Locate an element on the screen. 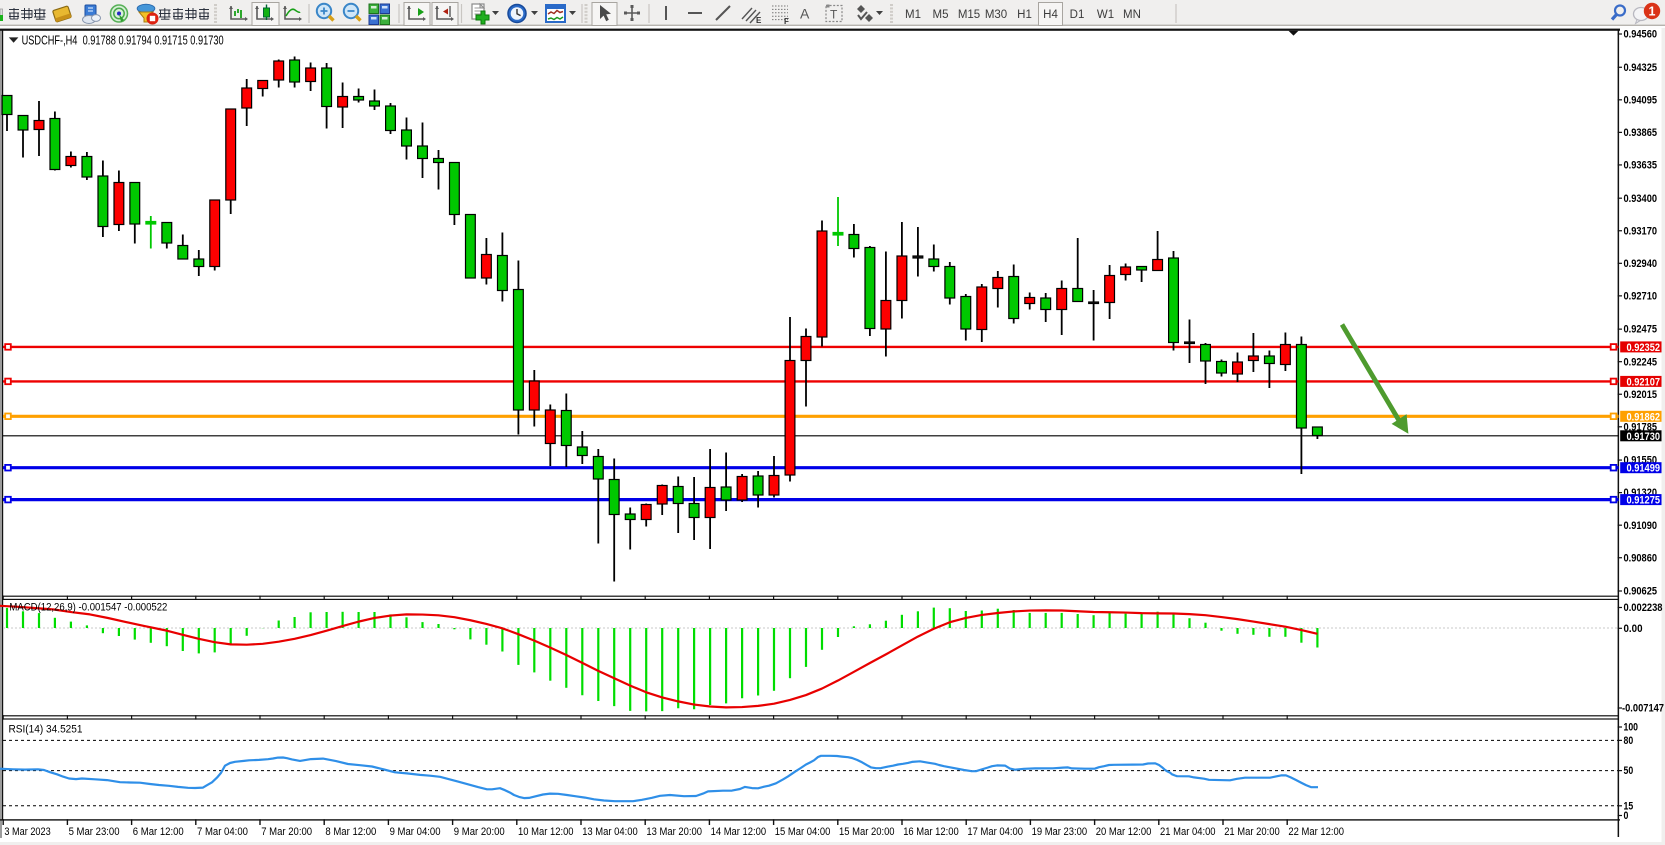 The image size is (1665, 845). svg-text: T is located at coordinates (834, 15).